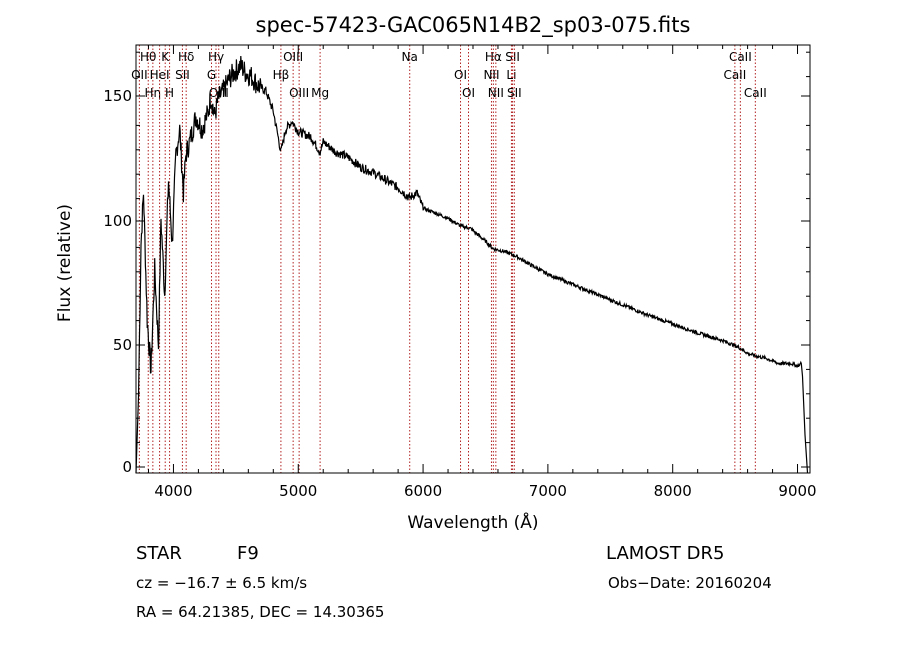 The image size is (900, 653). I want to click on y-tick-label-1: 50, so click(122, 345).